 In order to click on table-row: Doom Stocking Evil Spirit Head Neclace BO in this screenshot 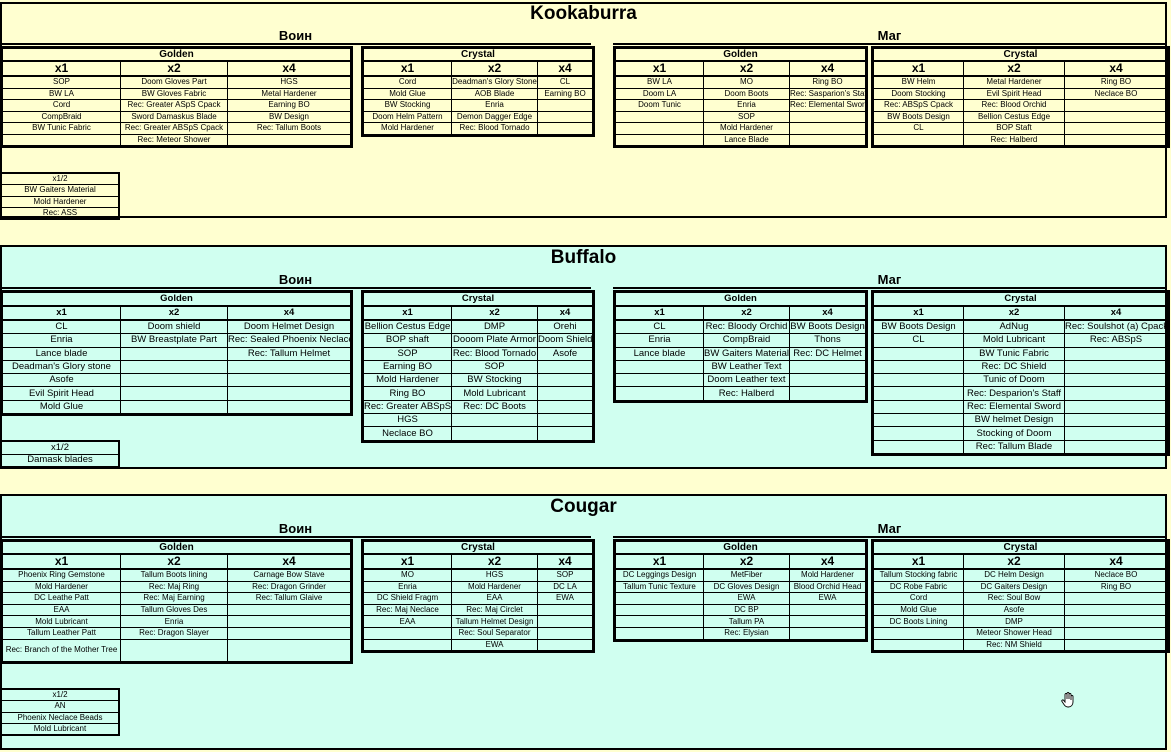, I will do `click(1021, 93)`.